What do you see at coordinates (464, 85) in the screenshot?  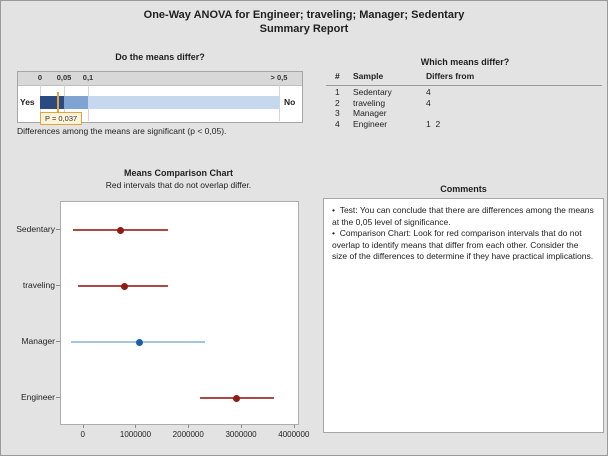 I see `table-header-rule` at bounding box center [464, 85].